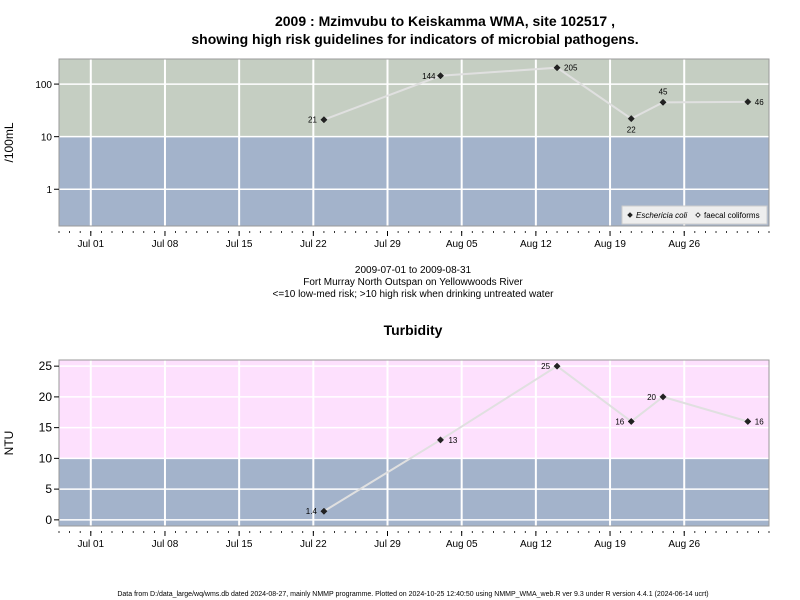  What do you see at coordinates (631, 130) in the screenshot?
I see `p1-data-label-3: 22` at bounding box center [631, 130].